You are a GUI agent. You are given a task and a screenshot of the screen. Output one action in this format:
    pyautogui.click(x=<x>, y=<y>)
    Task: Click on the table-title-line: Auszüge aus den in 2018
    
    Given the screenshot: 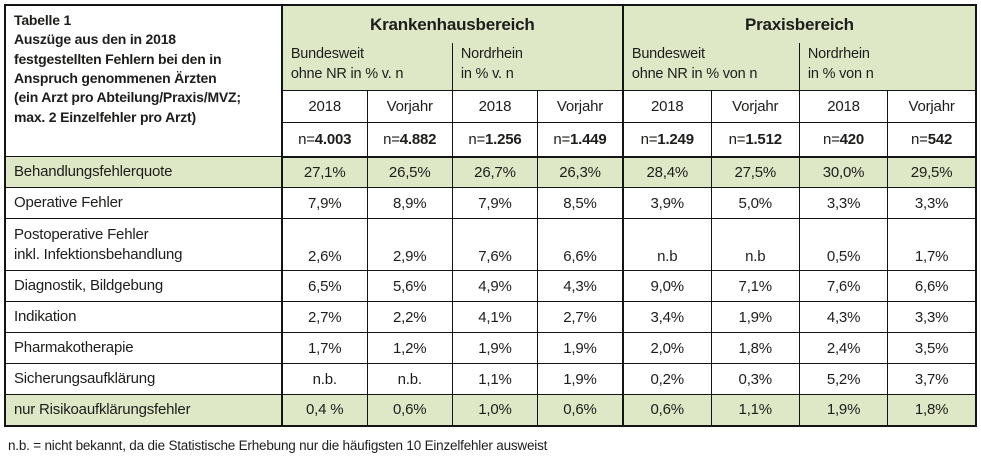 What is the action you would take?
    pyautogui.click(x=95, y=39)
    